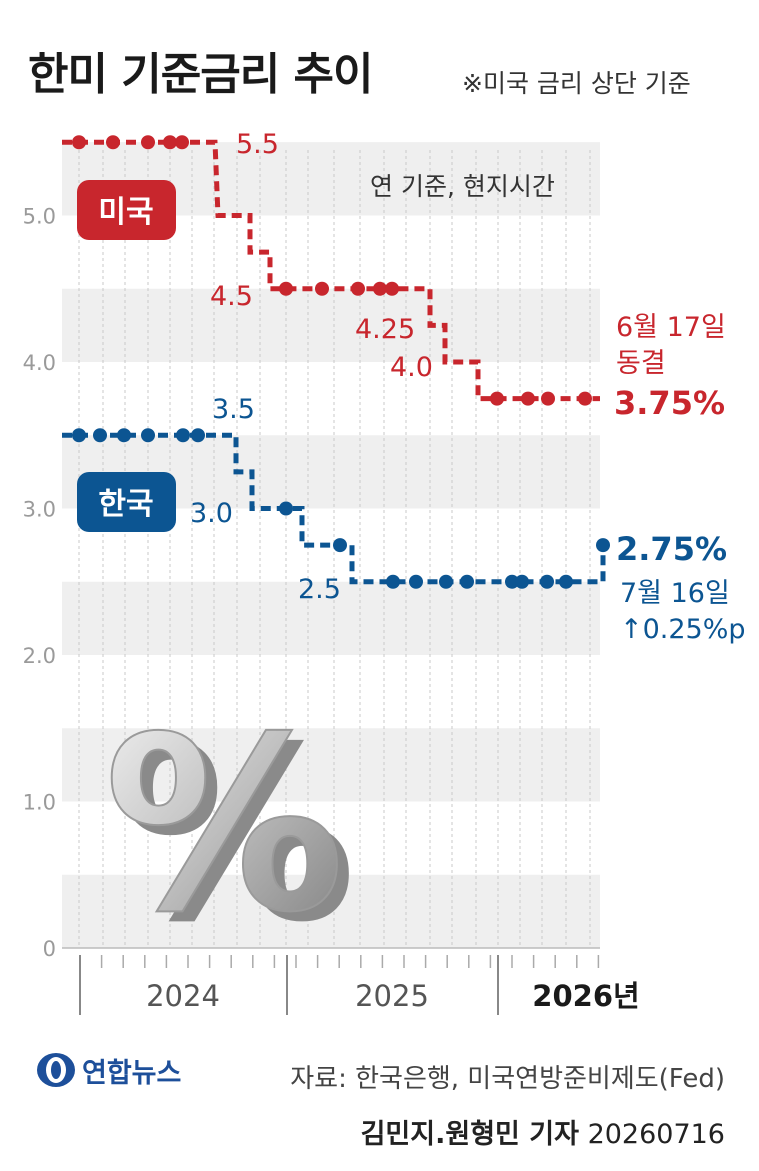 The height and width of the screenshot is (1171, 759). What do you see at coordinates (233, 409) in the screenshot?
I see `kr-value-label: 3.5` at bounding box center [233, 409].